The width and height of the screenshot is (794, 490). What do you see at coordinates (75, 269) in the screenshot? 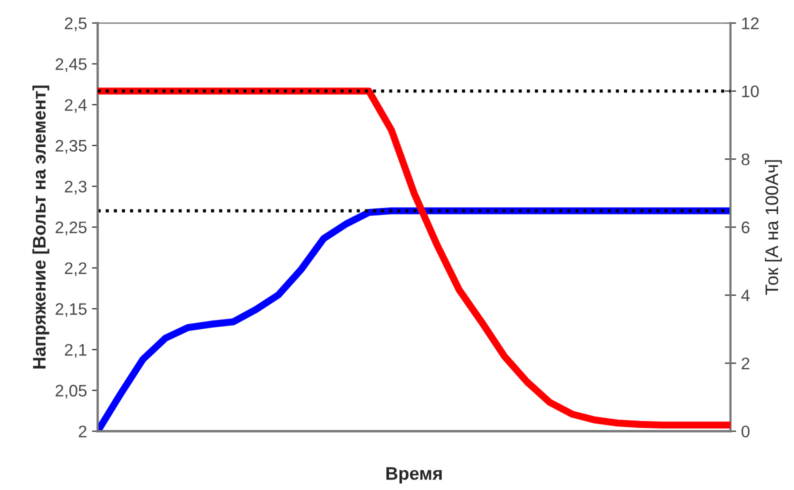
I see `y-tick-label: 2,2` at bounding box center [75, 269].